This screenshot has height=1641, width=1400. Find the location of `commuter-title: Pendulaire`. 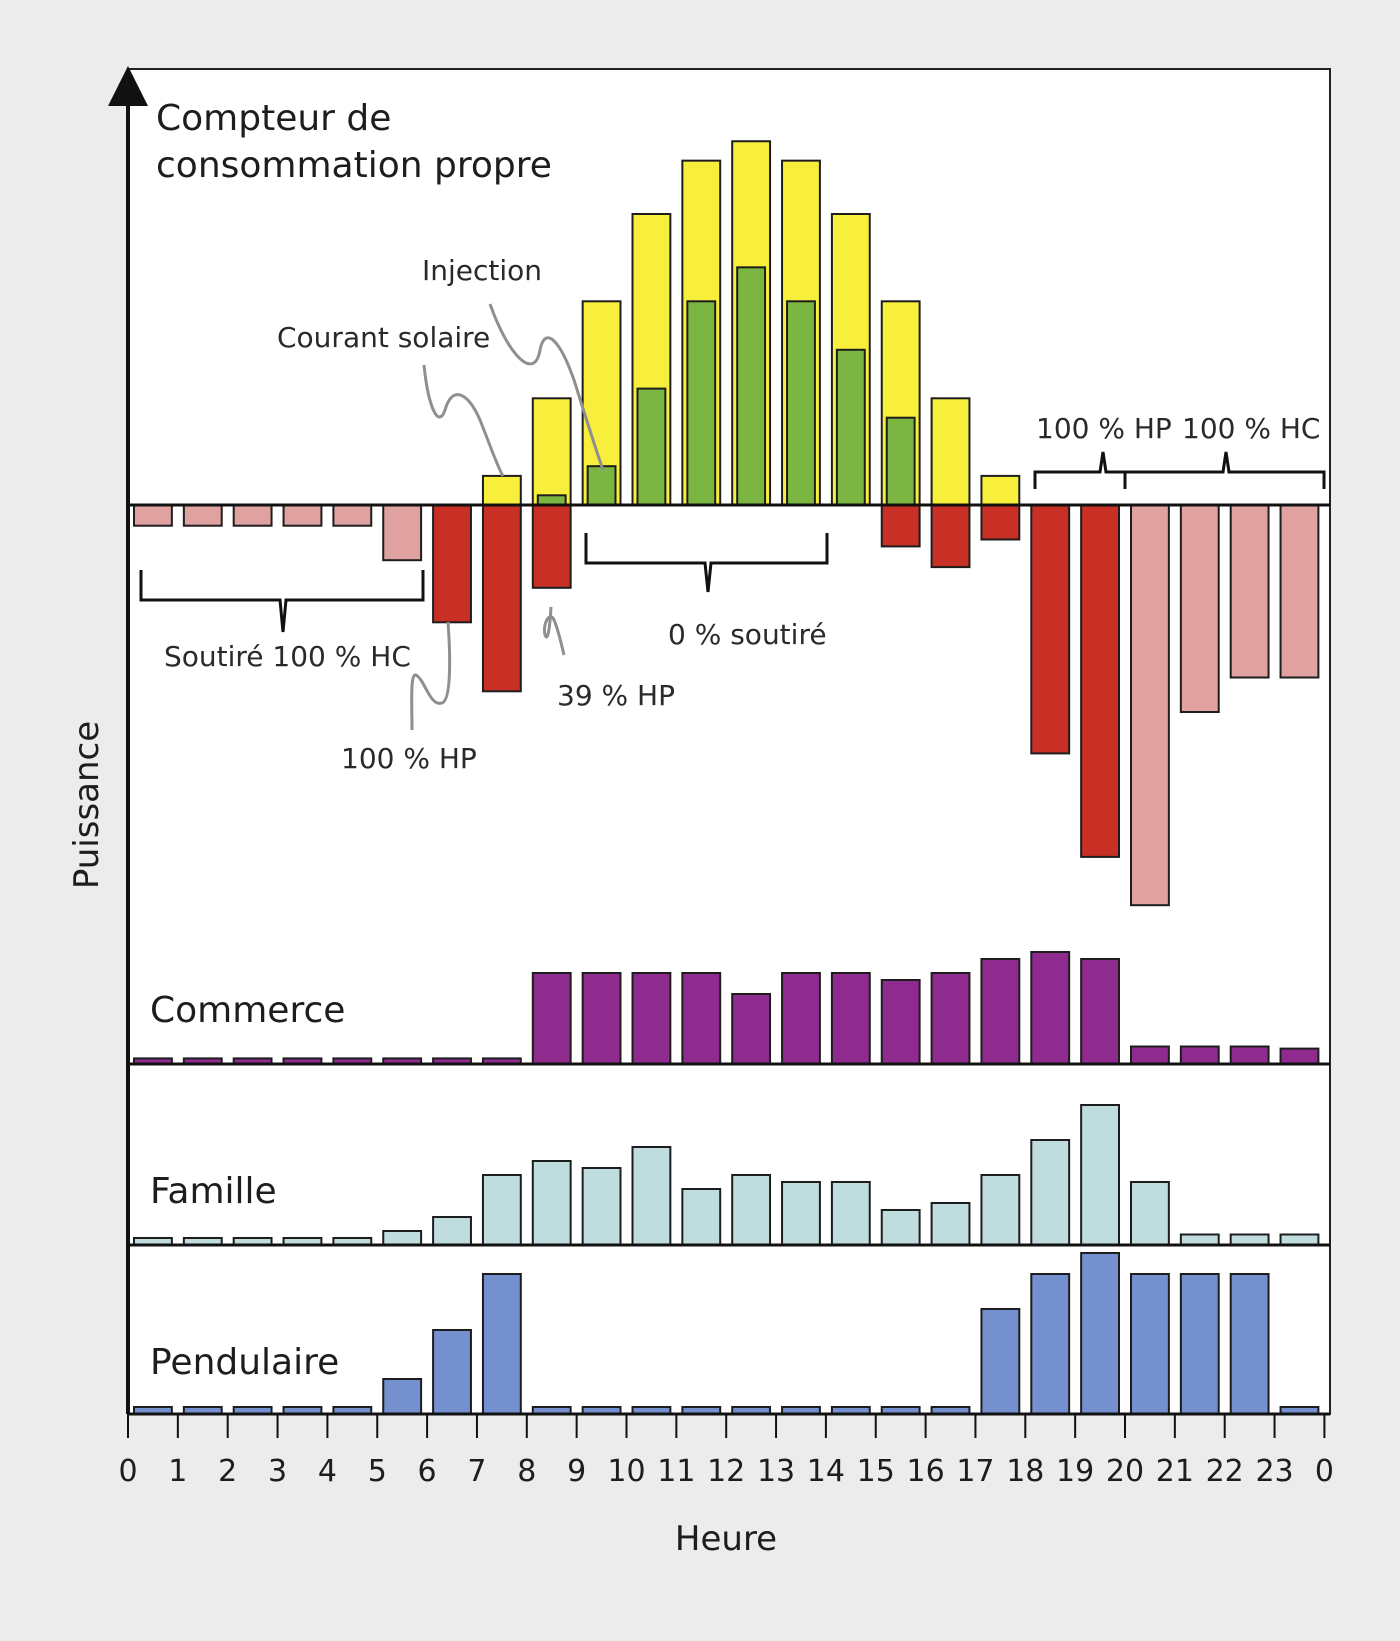

commuter-title: Pendulaire is located at coordinates (244, 1362).